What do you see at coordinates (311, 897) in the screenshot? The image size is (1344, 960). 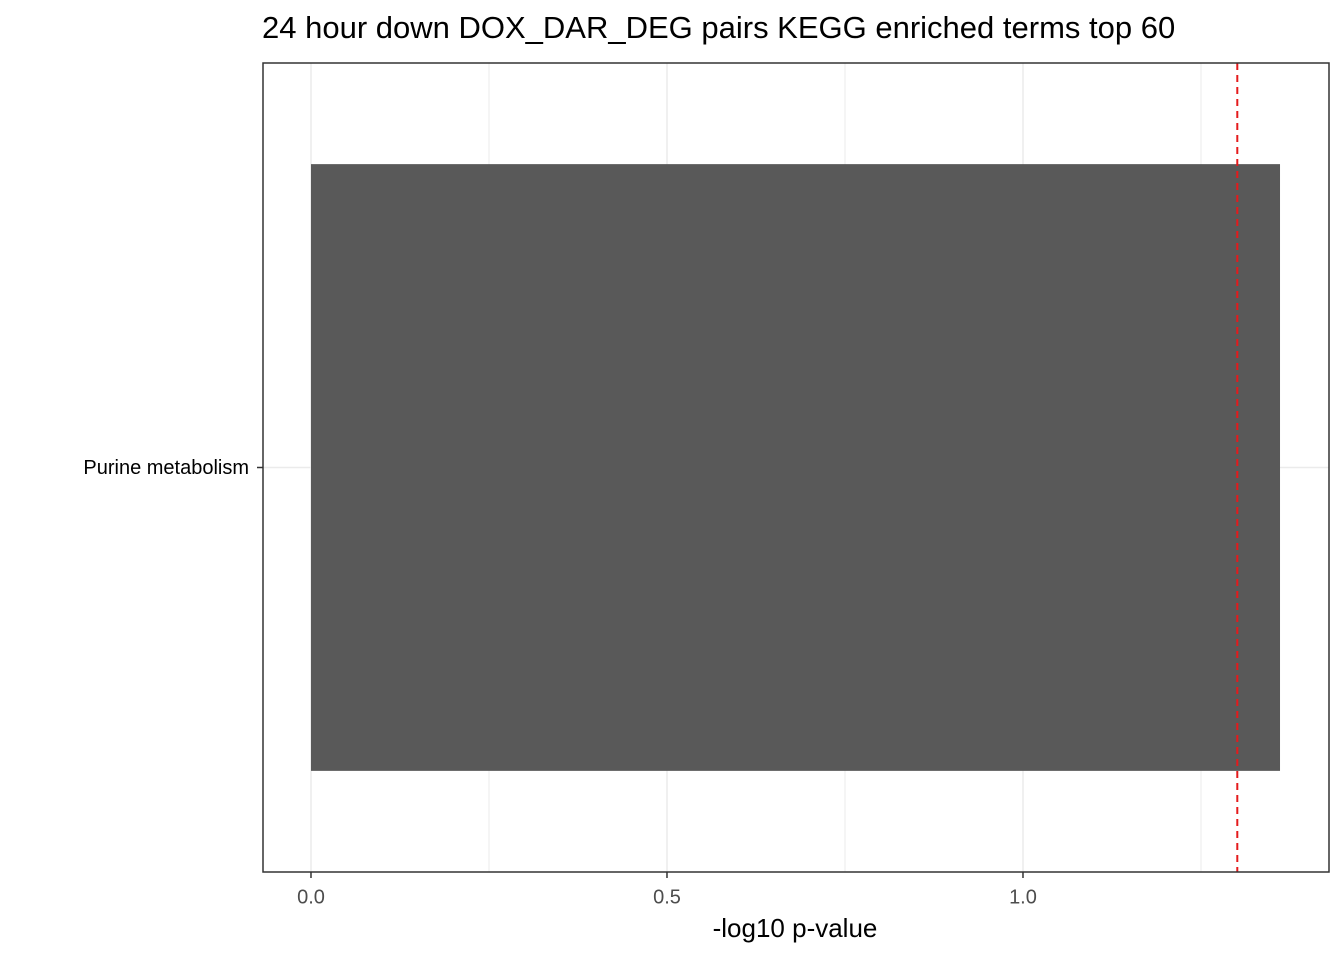 I see `x-tick-label: 0.0` at bounding box center [311, 897].